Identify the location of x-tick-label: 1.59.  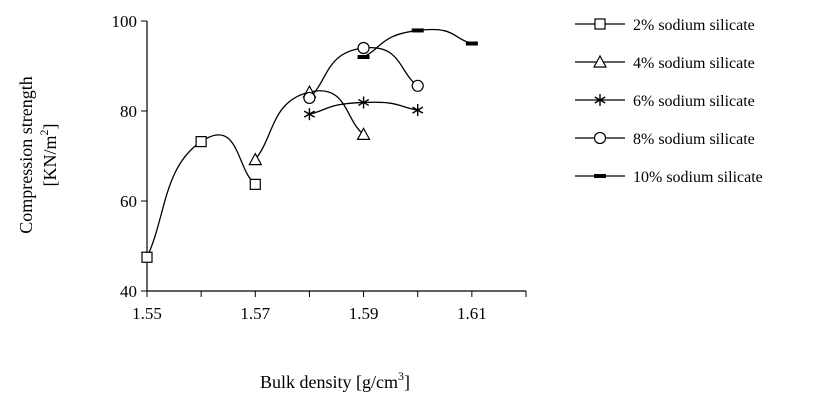
(364, 313).